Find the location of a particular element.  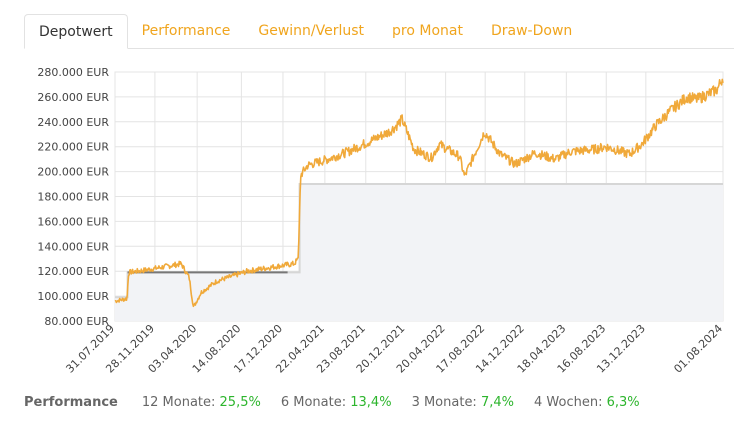

y-tick-label: 200.000 EUR is located at coordinates (73, 172).